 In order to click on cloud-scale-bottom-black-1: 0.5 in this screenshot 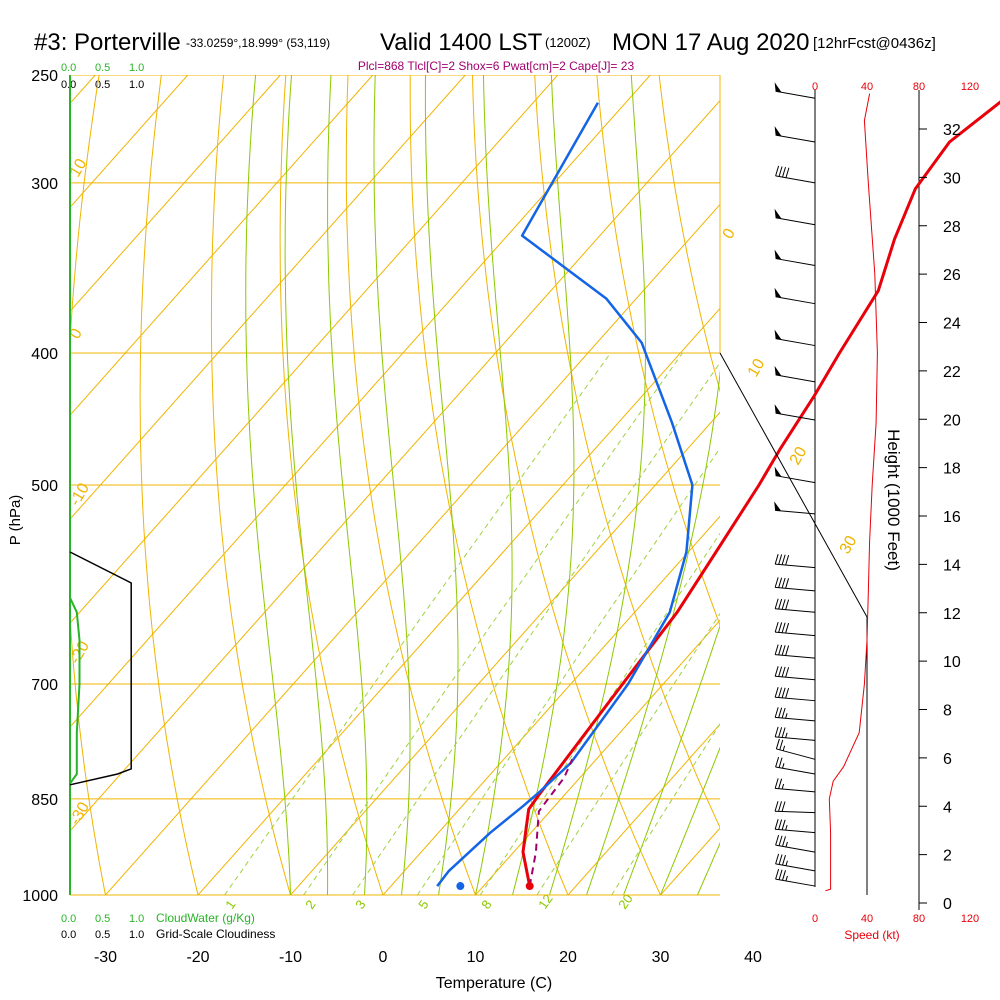, I will do `click(102, 935)`.